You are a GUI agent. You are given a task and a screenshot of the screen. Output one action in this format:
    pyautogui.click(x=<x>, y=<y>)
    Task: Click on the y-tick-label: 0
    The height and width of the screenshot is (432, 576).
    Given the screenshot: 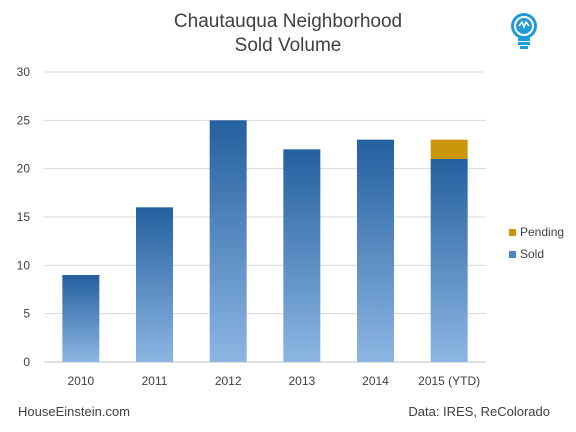 What is the action you would take?
    pyautogui.click(x=26, y=362)
    